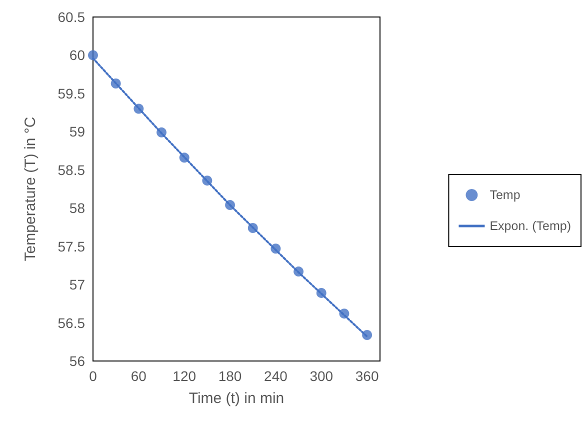 The width and height of the screenshot is (587, 421). What do you see at coordinates (72, 246) in the screenshot?
I see `y-tick-label: 57.5` at bounding box center [72, 246].